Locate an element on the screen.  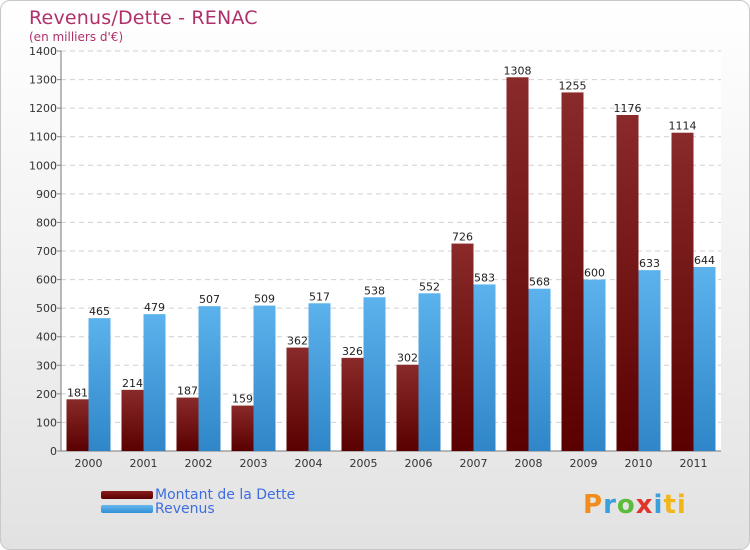
y-tick-label: 0 is located at coordinates (53, 451).